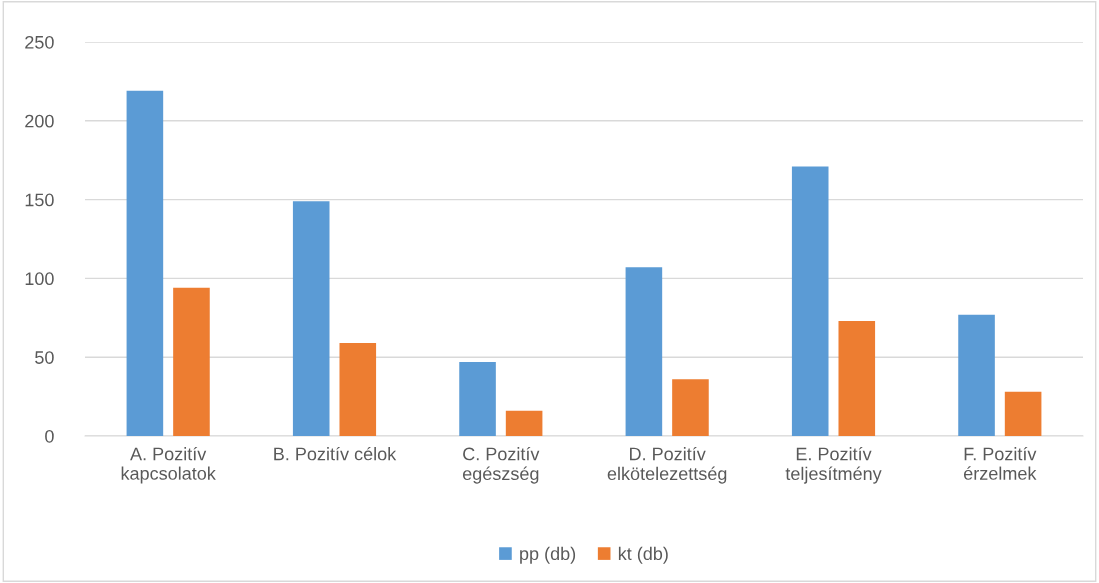  Describe the element at coordinates (49, 436) in the screenshot. I see `y-tick-label: 0` at that location.